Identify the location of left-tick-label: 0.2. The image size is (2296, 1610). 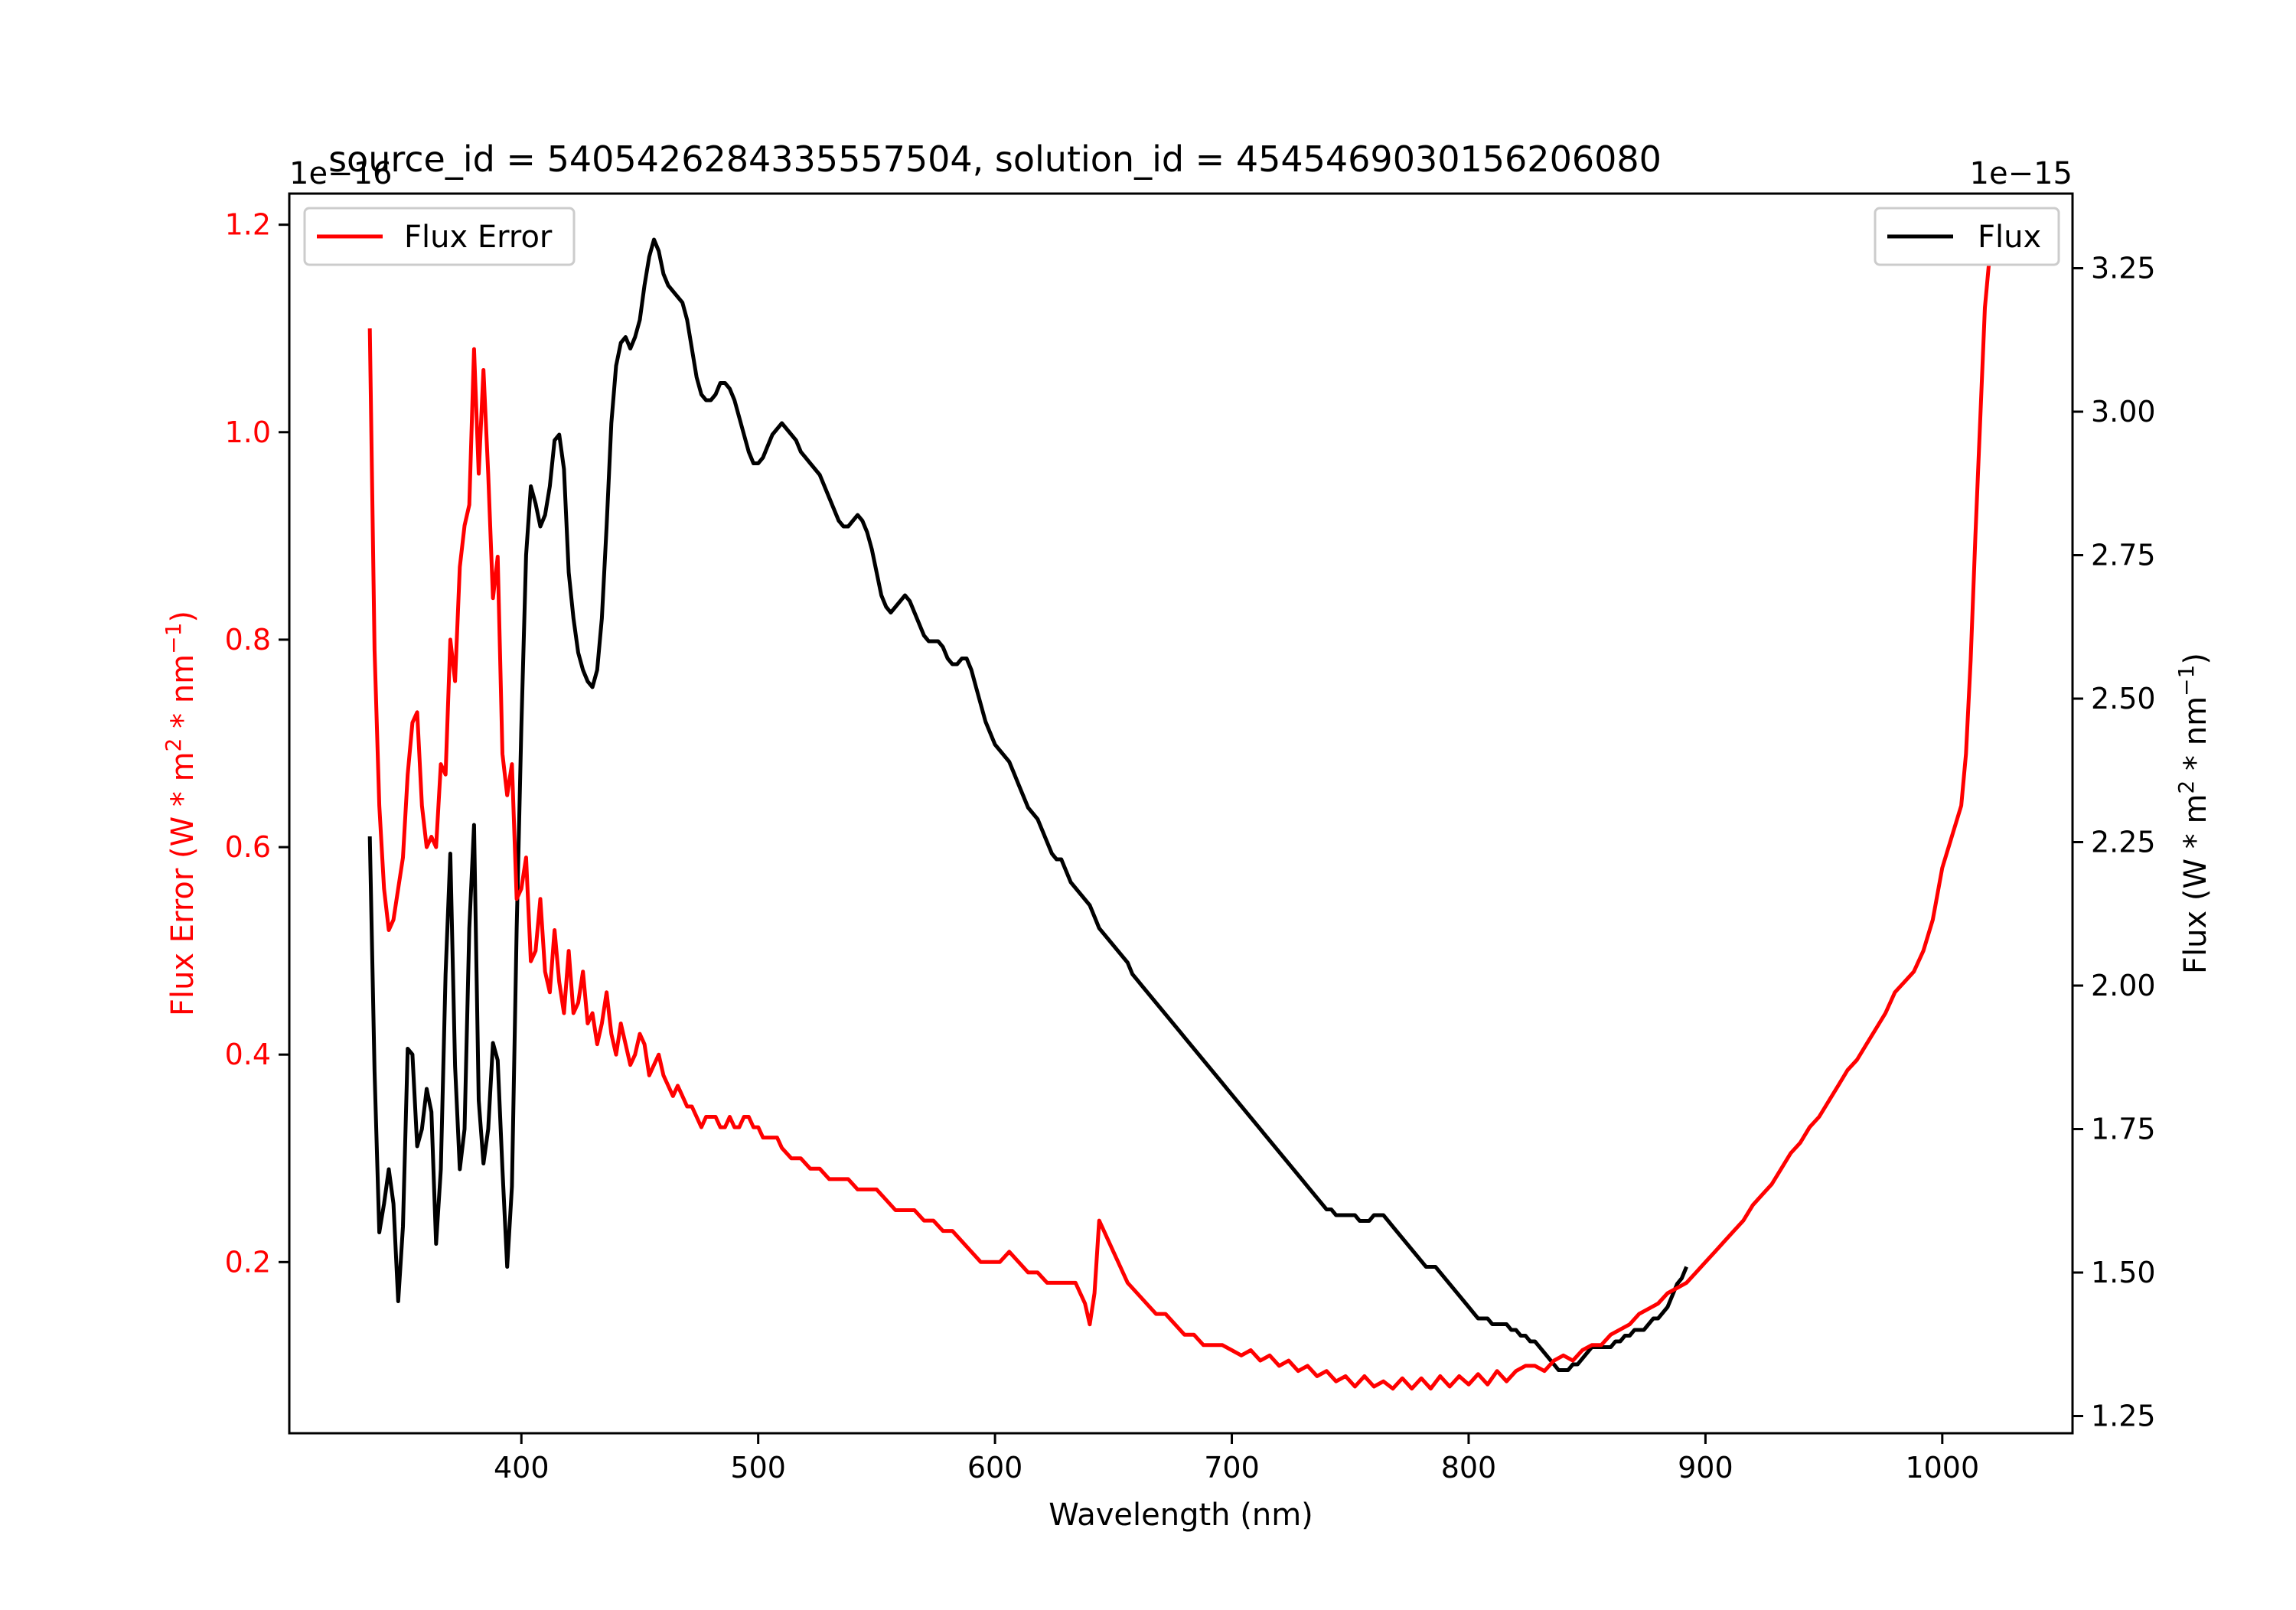
(248, 1262).